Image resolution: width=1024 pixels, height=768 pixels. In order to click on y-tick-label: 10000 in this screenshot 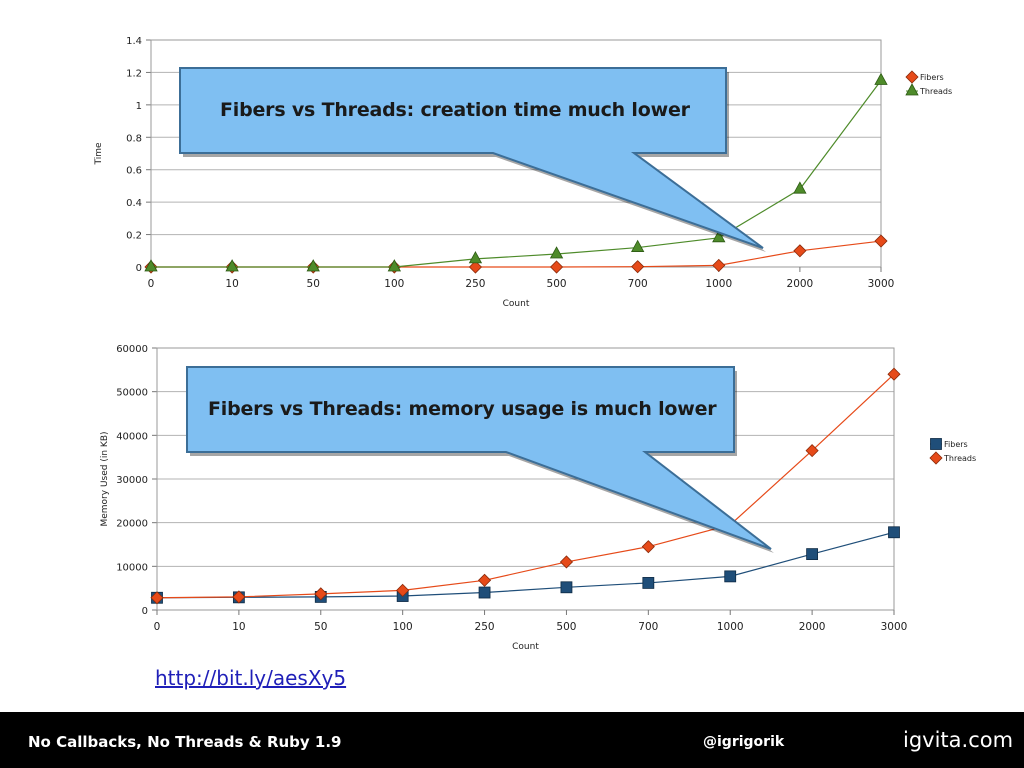, I will do `click(132, 567)`.